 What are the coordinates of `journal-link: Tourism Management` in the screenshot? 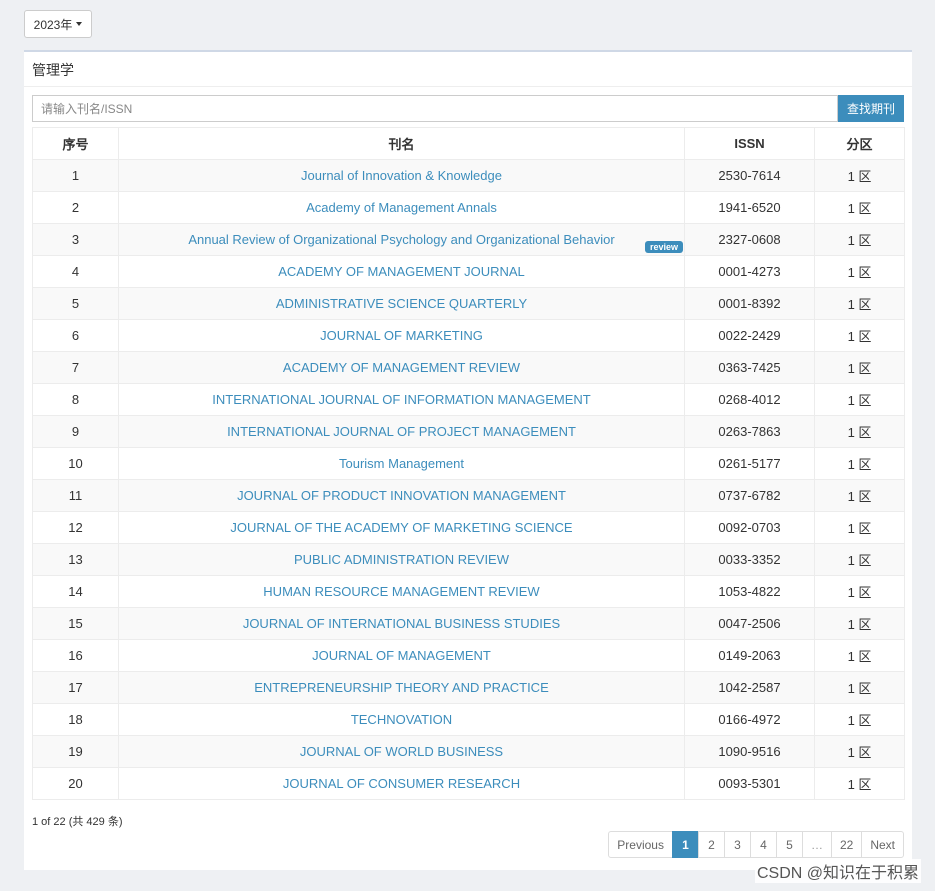 It's located at (401, 463).